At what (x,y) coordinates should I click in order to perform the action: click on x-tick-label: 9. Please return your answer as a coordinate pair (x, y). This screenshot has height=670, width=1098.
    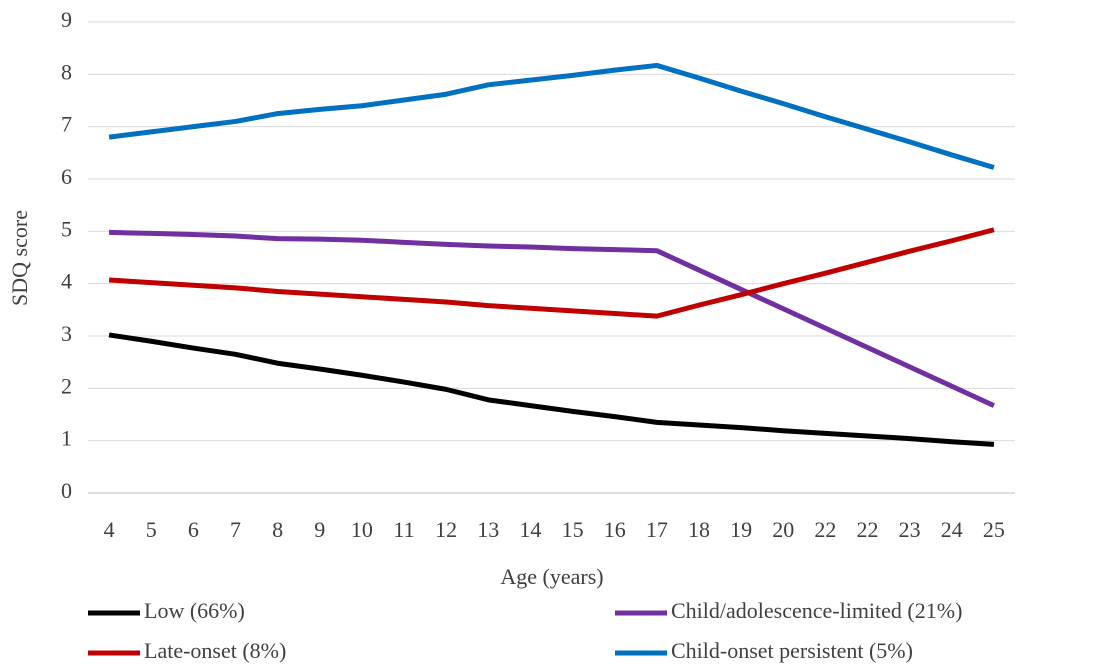
    Looking at the image, I should click on (319, 529).